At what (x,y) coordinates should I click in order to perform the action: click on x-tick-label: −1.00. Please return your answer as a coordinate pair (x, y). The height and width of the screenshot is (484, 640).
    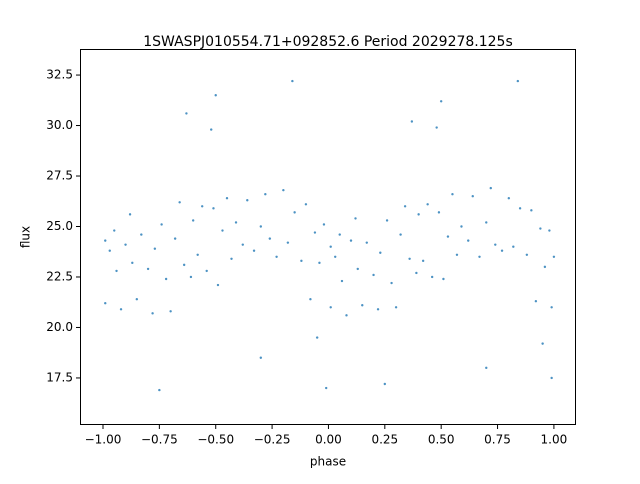
    Looking at the image, I should click on (103, 440).